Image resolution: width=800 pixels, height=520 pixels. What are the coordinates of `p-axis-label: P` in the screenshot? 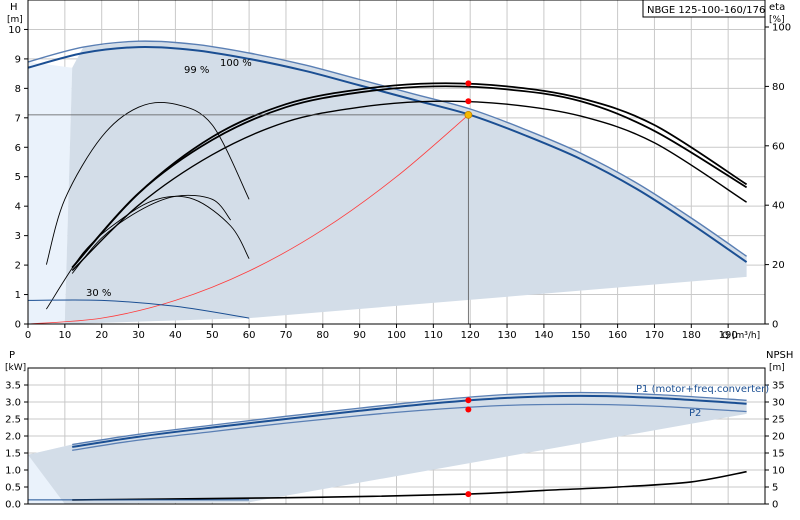 It's located at (12, 355).